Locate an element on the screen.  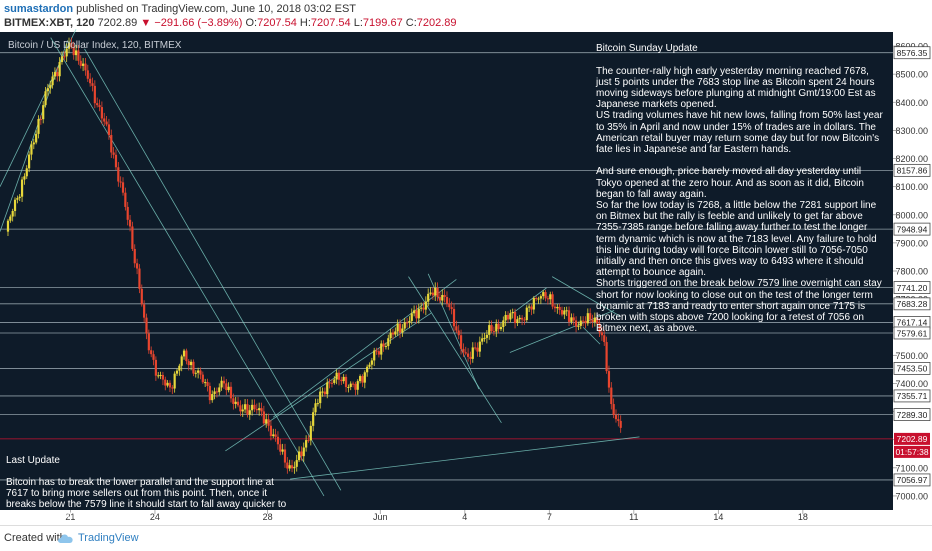
level-price-label: 7579.61 is located at coordinates (912, 333).